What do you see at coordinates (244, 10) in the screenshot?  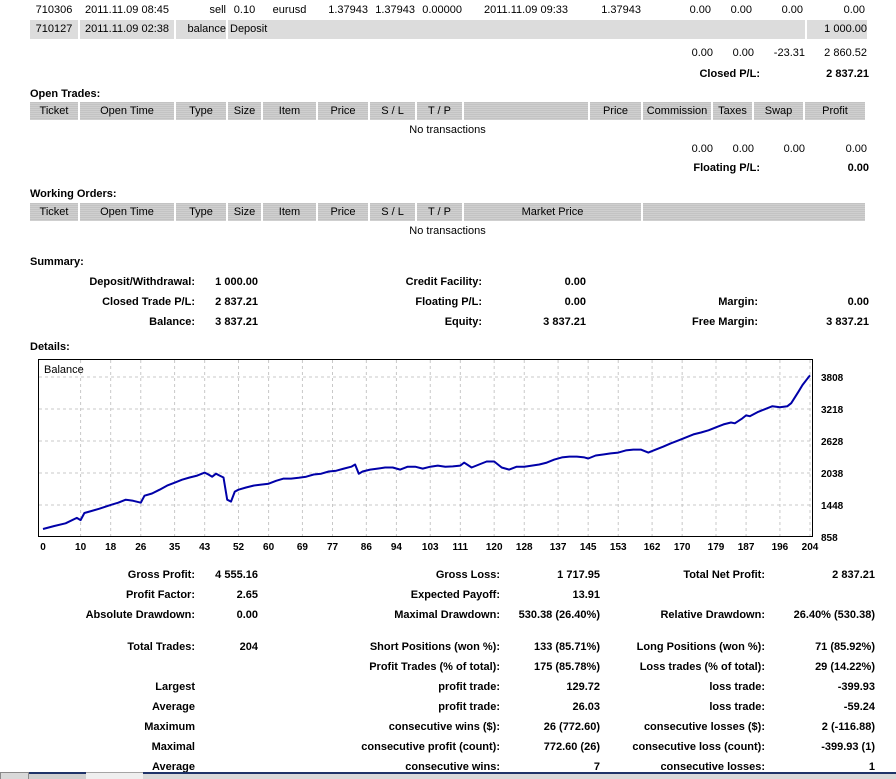 I see `size-cell: 0.10` at bounding box center [244, 10].